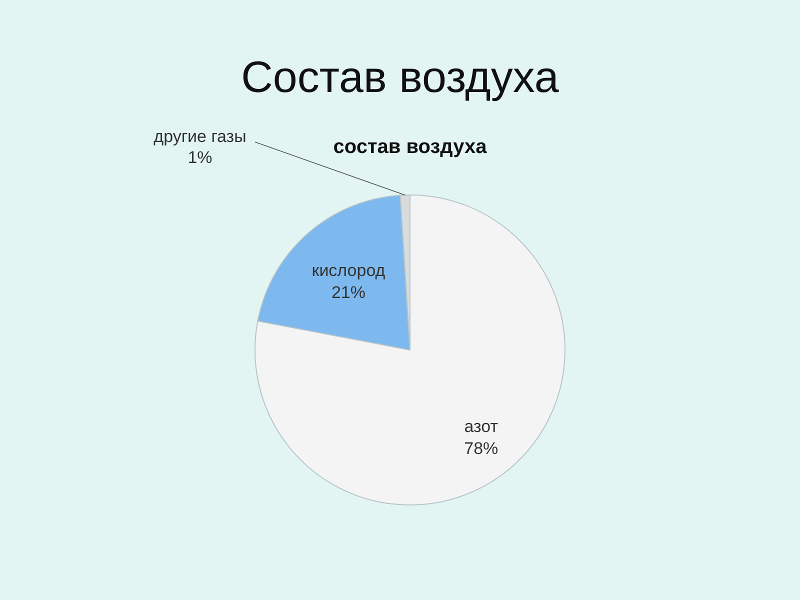 This screenshot has width=800, height=600. Describe the element at coordinates (481, 448) in the screenshot. I see `data-label: 78%` at that location.